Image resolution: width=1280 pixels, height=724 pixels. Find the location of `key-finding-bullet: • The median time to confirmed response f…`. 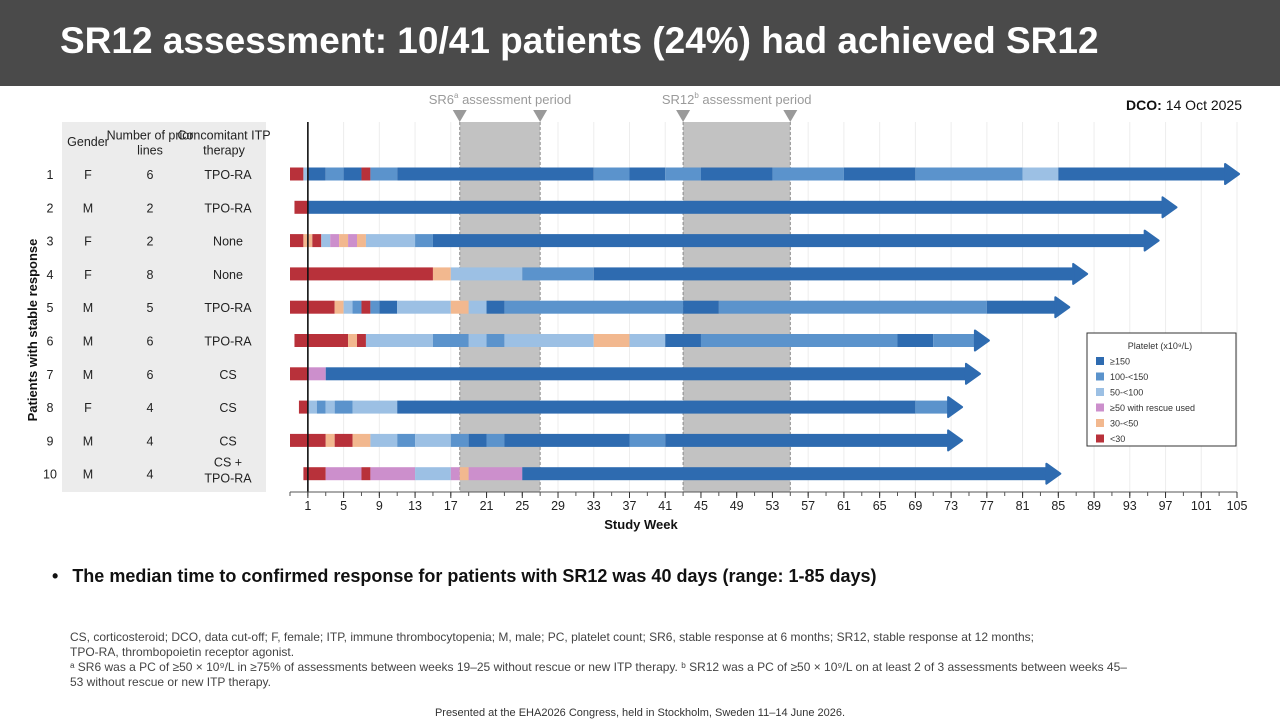

key-finding-bullet: • The median time to confirmed response f… is located at coordinates (464, 576).